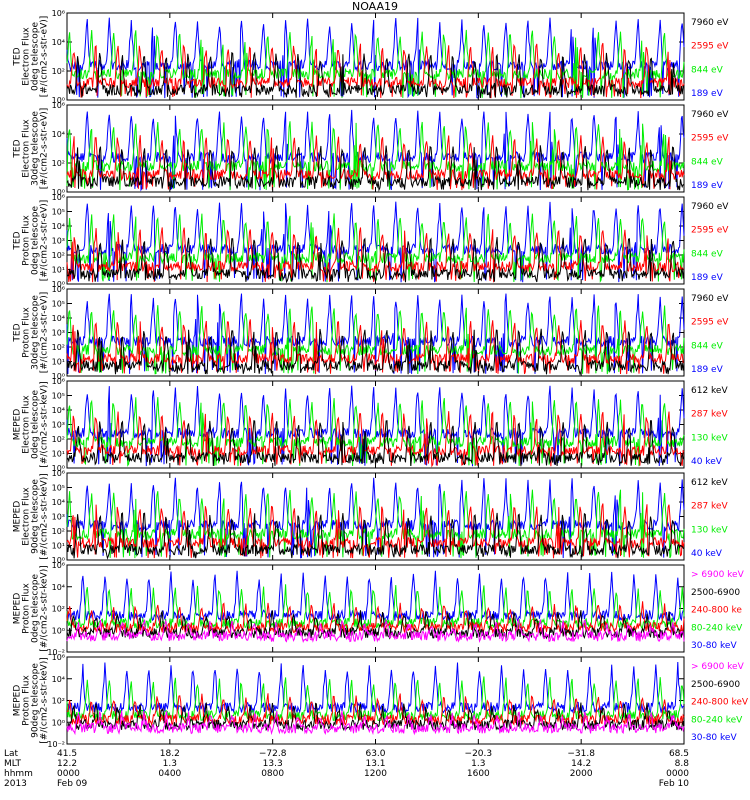  What do you see at coordinates (375, 764) in the screenshot?
I see `x-tick-label: 13.1` at bounding box center [375, 764].